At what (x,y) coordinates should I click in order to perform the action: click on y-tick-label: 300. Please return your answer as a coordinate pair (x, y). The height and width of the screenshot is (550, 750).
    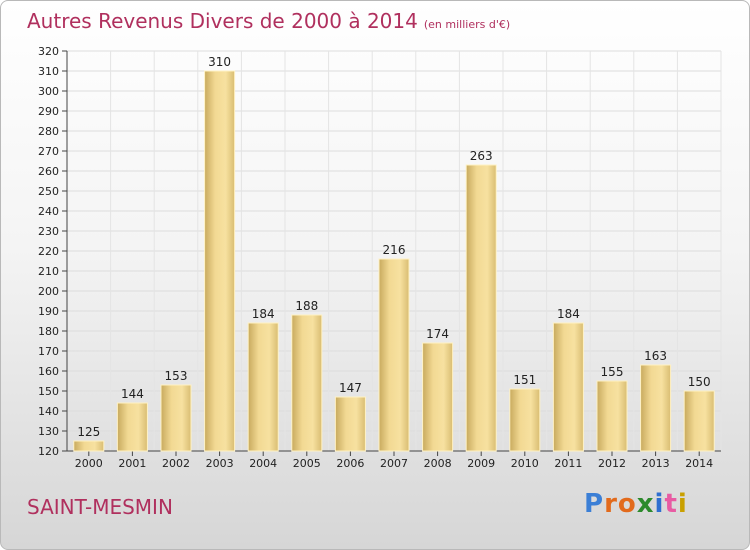
    Looking at the image, I should click on (48, 91).